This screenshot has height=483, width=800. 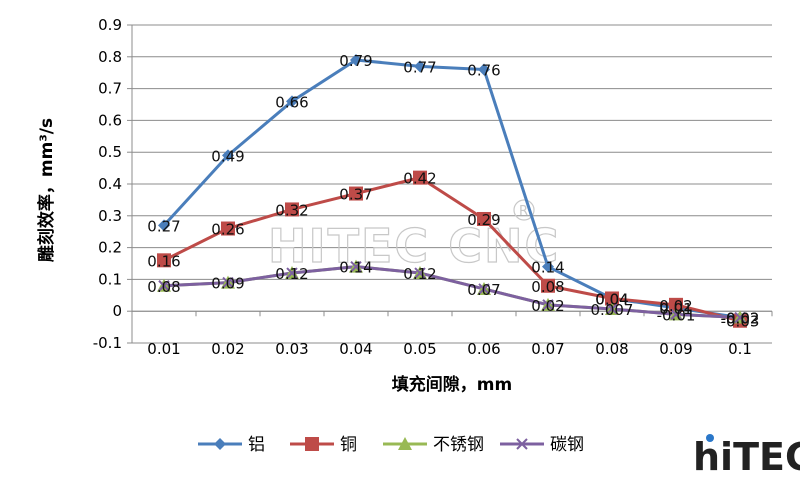 I want to click on data-label-s1-4: 0.79, so click(x=355, y=61).